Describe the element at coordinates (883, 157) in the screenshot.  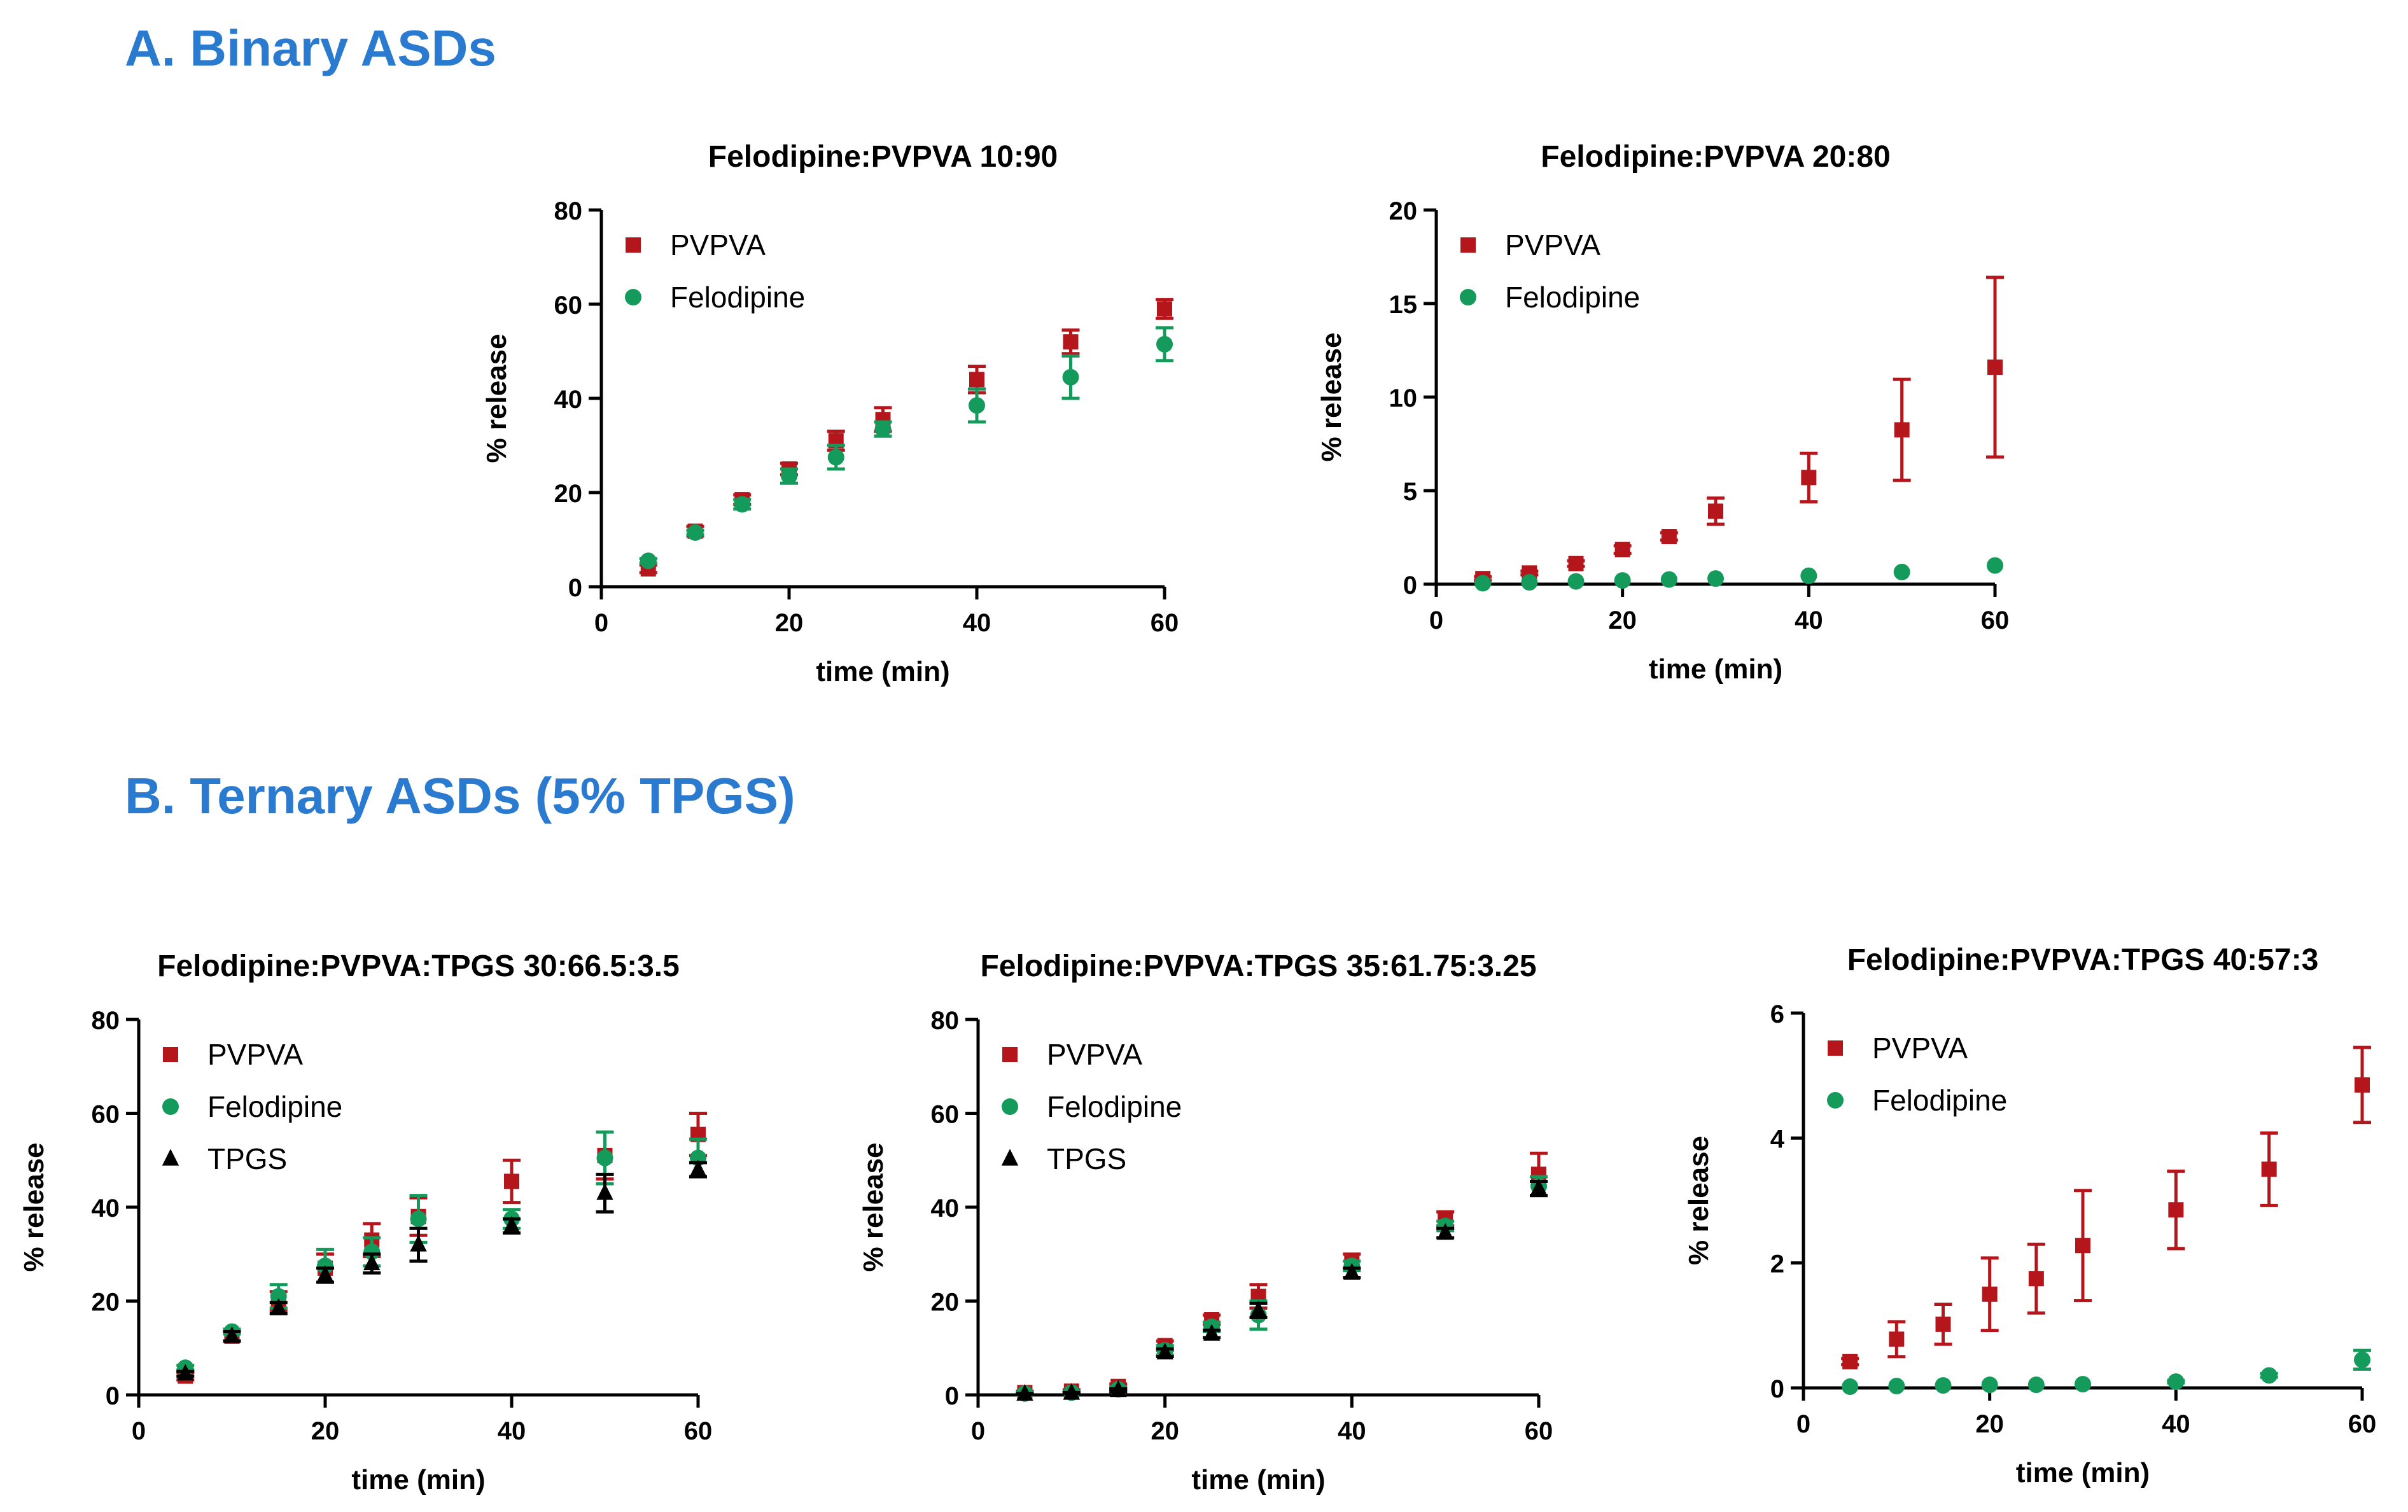
I see `chart-title: Felodipine:PVPVA 10:90` at that location.